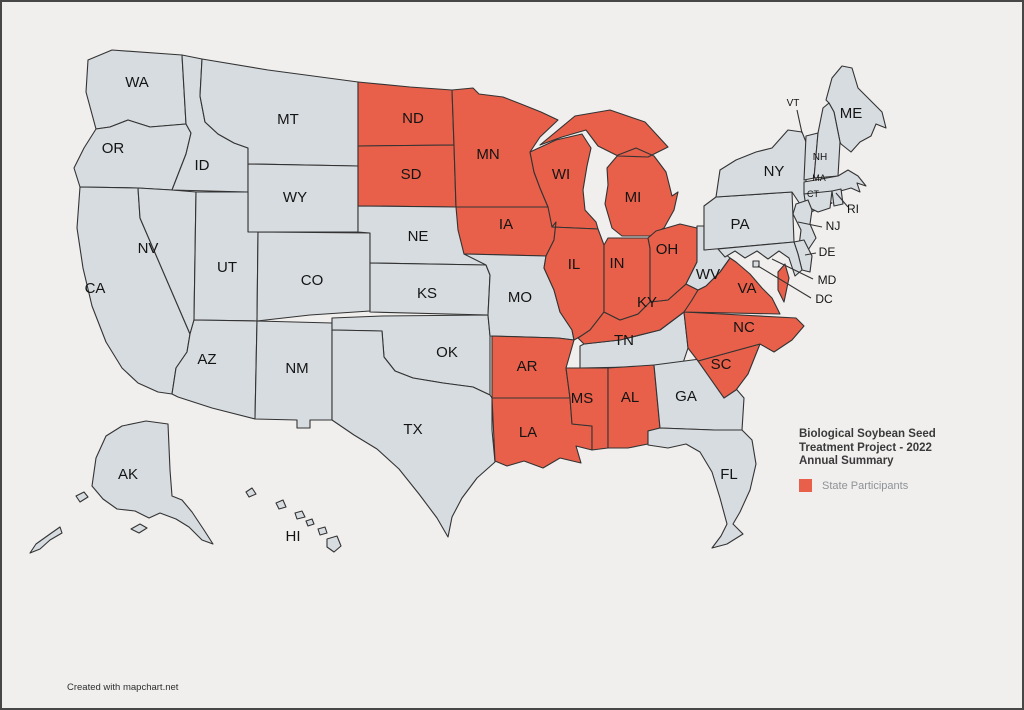  What do you see at coordinates (293, 374) in the screenshot?
I see `state-nm` at bounding box center [293, 374].